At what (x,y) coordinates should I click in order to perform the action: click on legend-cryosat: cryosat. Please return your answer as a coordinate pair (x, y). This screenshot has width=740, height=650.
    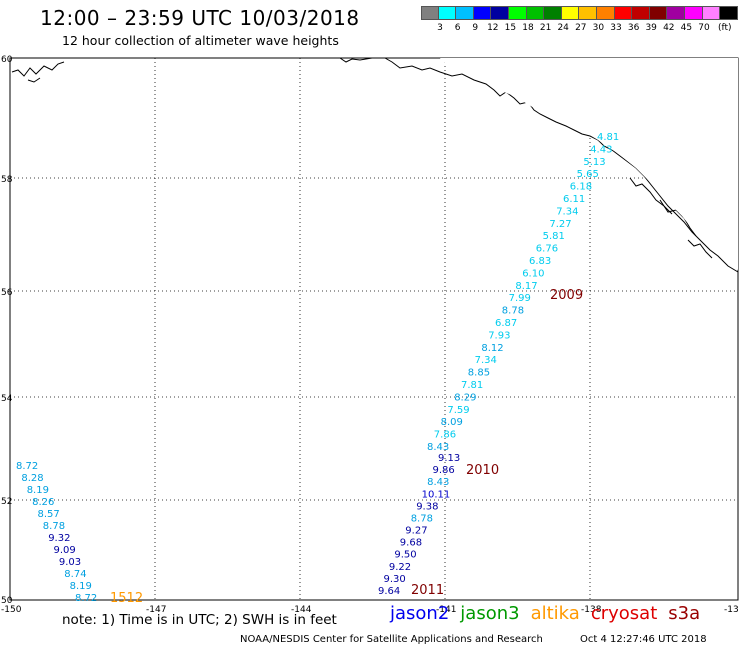
    Looking at the image, I should click on (624, 613).